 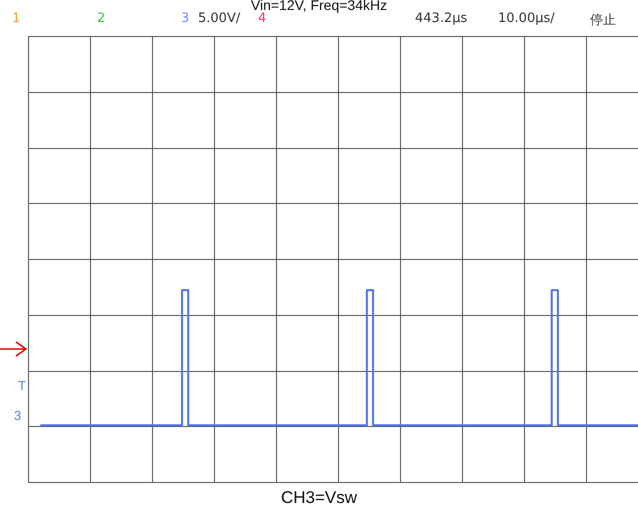 I want to click on text: 443.2µs, so click(x=441, y=18).